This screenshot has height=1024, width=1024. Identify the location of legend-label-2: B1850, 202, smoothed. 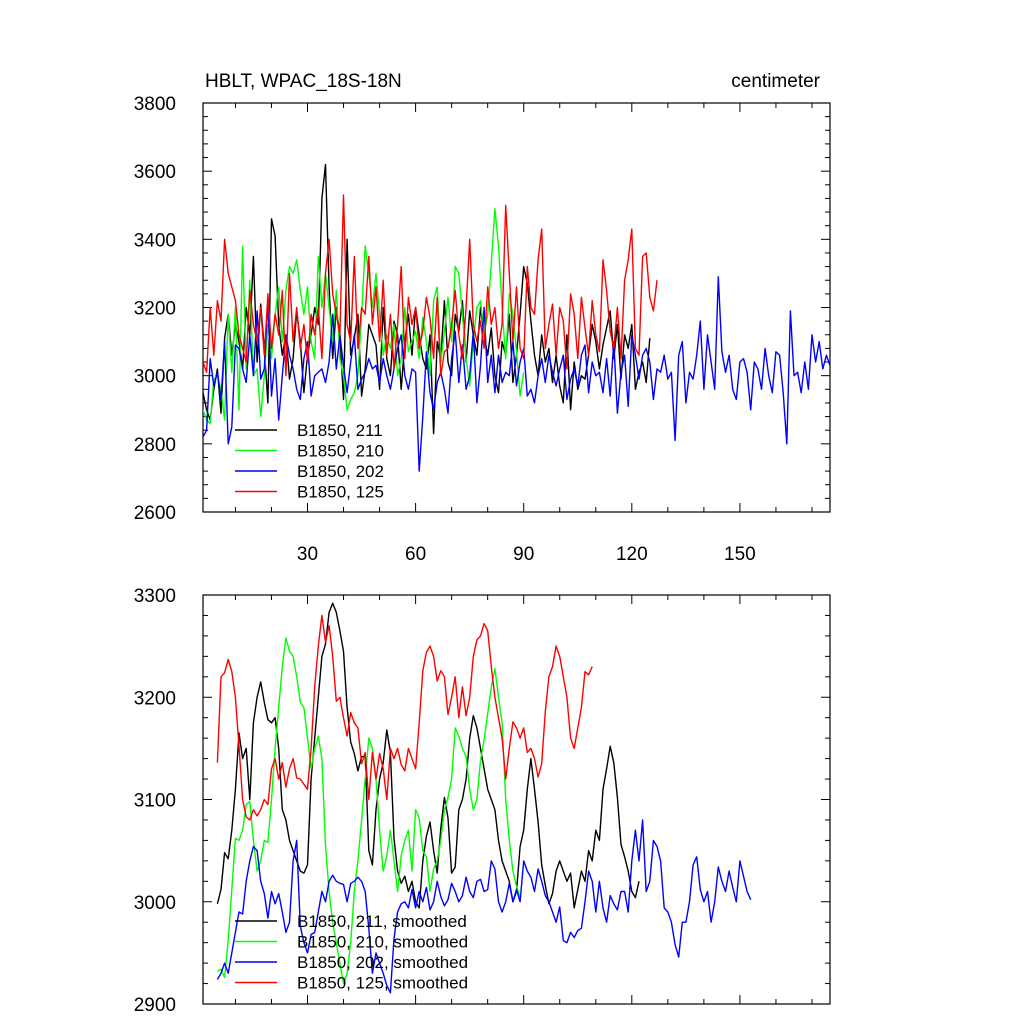
(382, 962).